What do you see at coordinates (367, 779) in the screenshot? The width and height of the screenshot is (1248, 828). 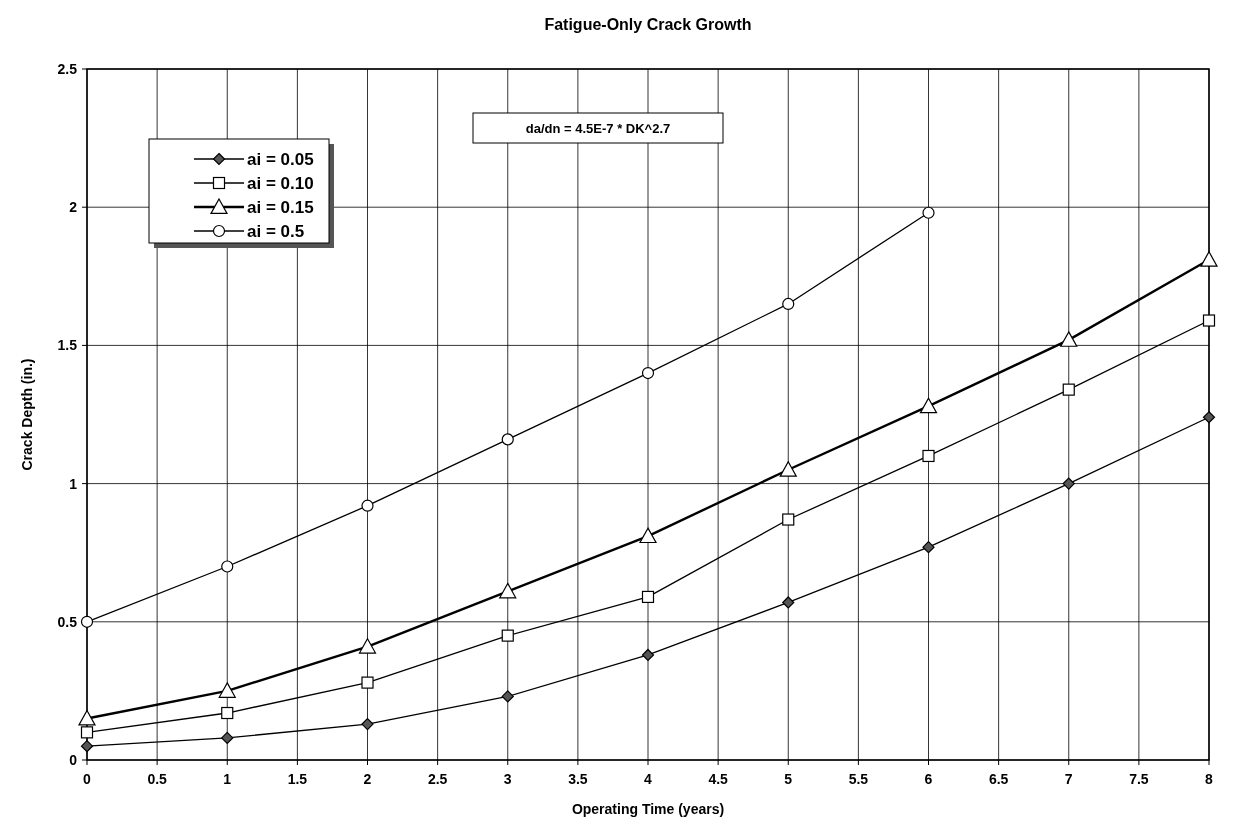 I see `x-tick-label: 2` at bounding box center [367, 779].